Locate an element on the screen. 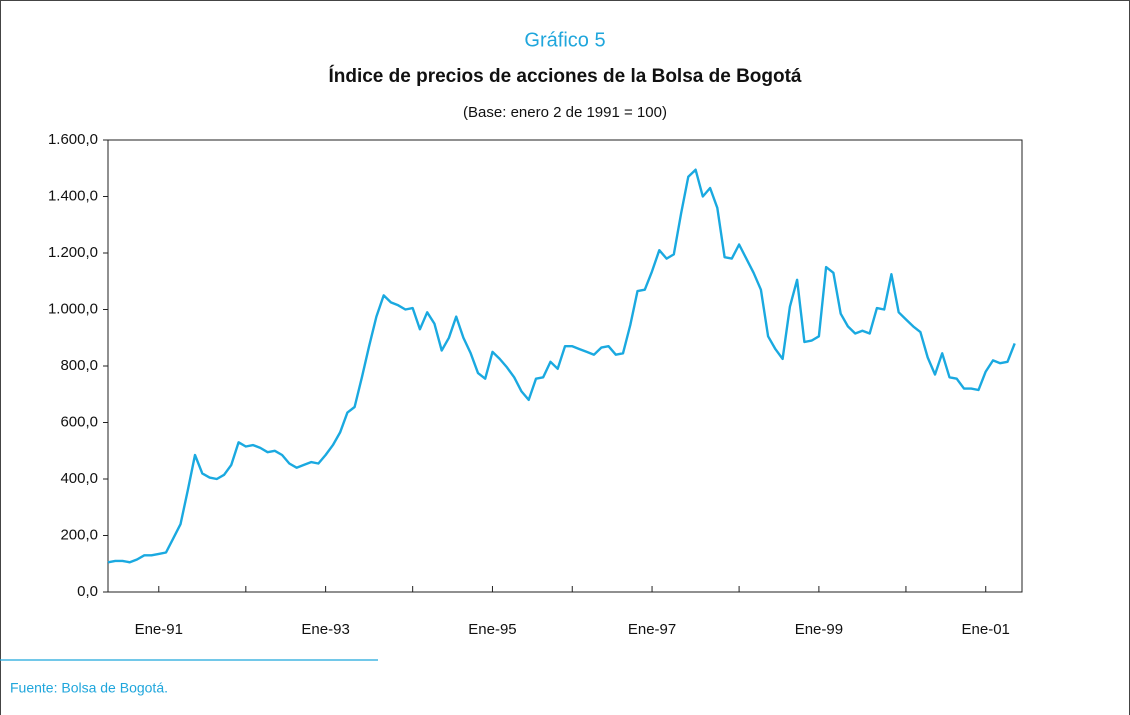  x-tick-label: Ene-01 is located at coordinates (986, 629).